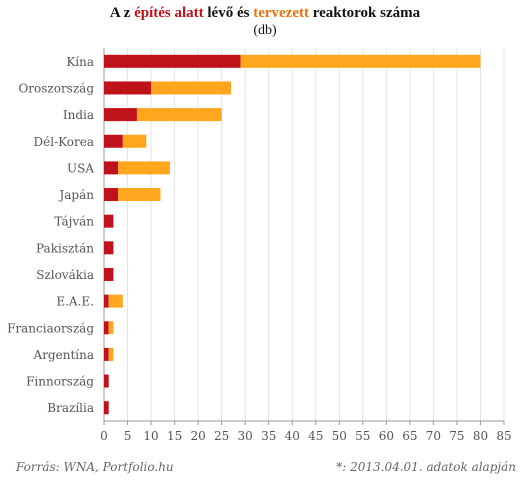 The height and width of the screenshot is (491, 530). What do you see at coordinates (174, 436) in the screenshot?
I see `x-tick-label: 15` at bounding box center [174, 436].